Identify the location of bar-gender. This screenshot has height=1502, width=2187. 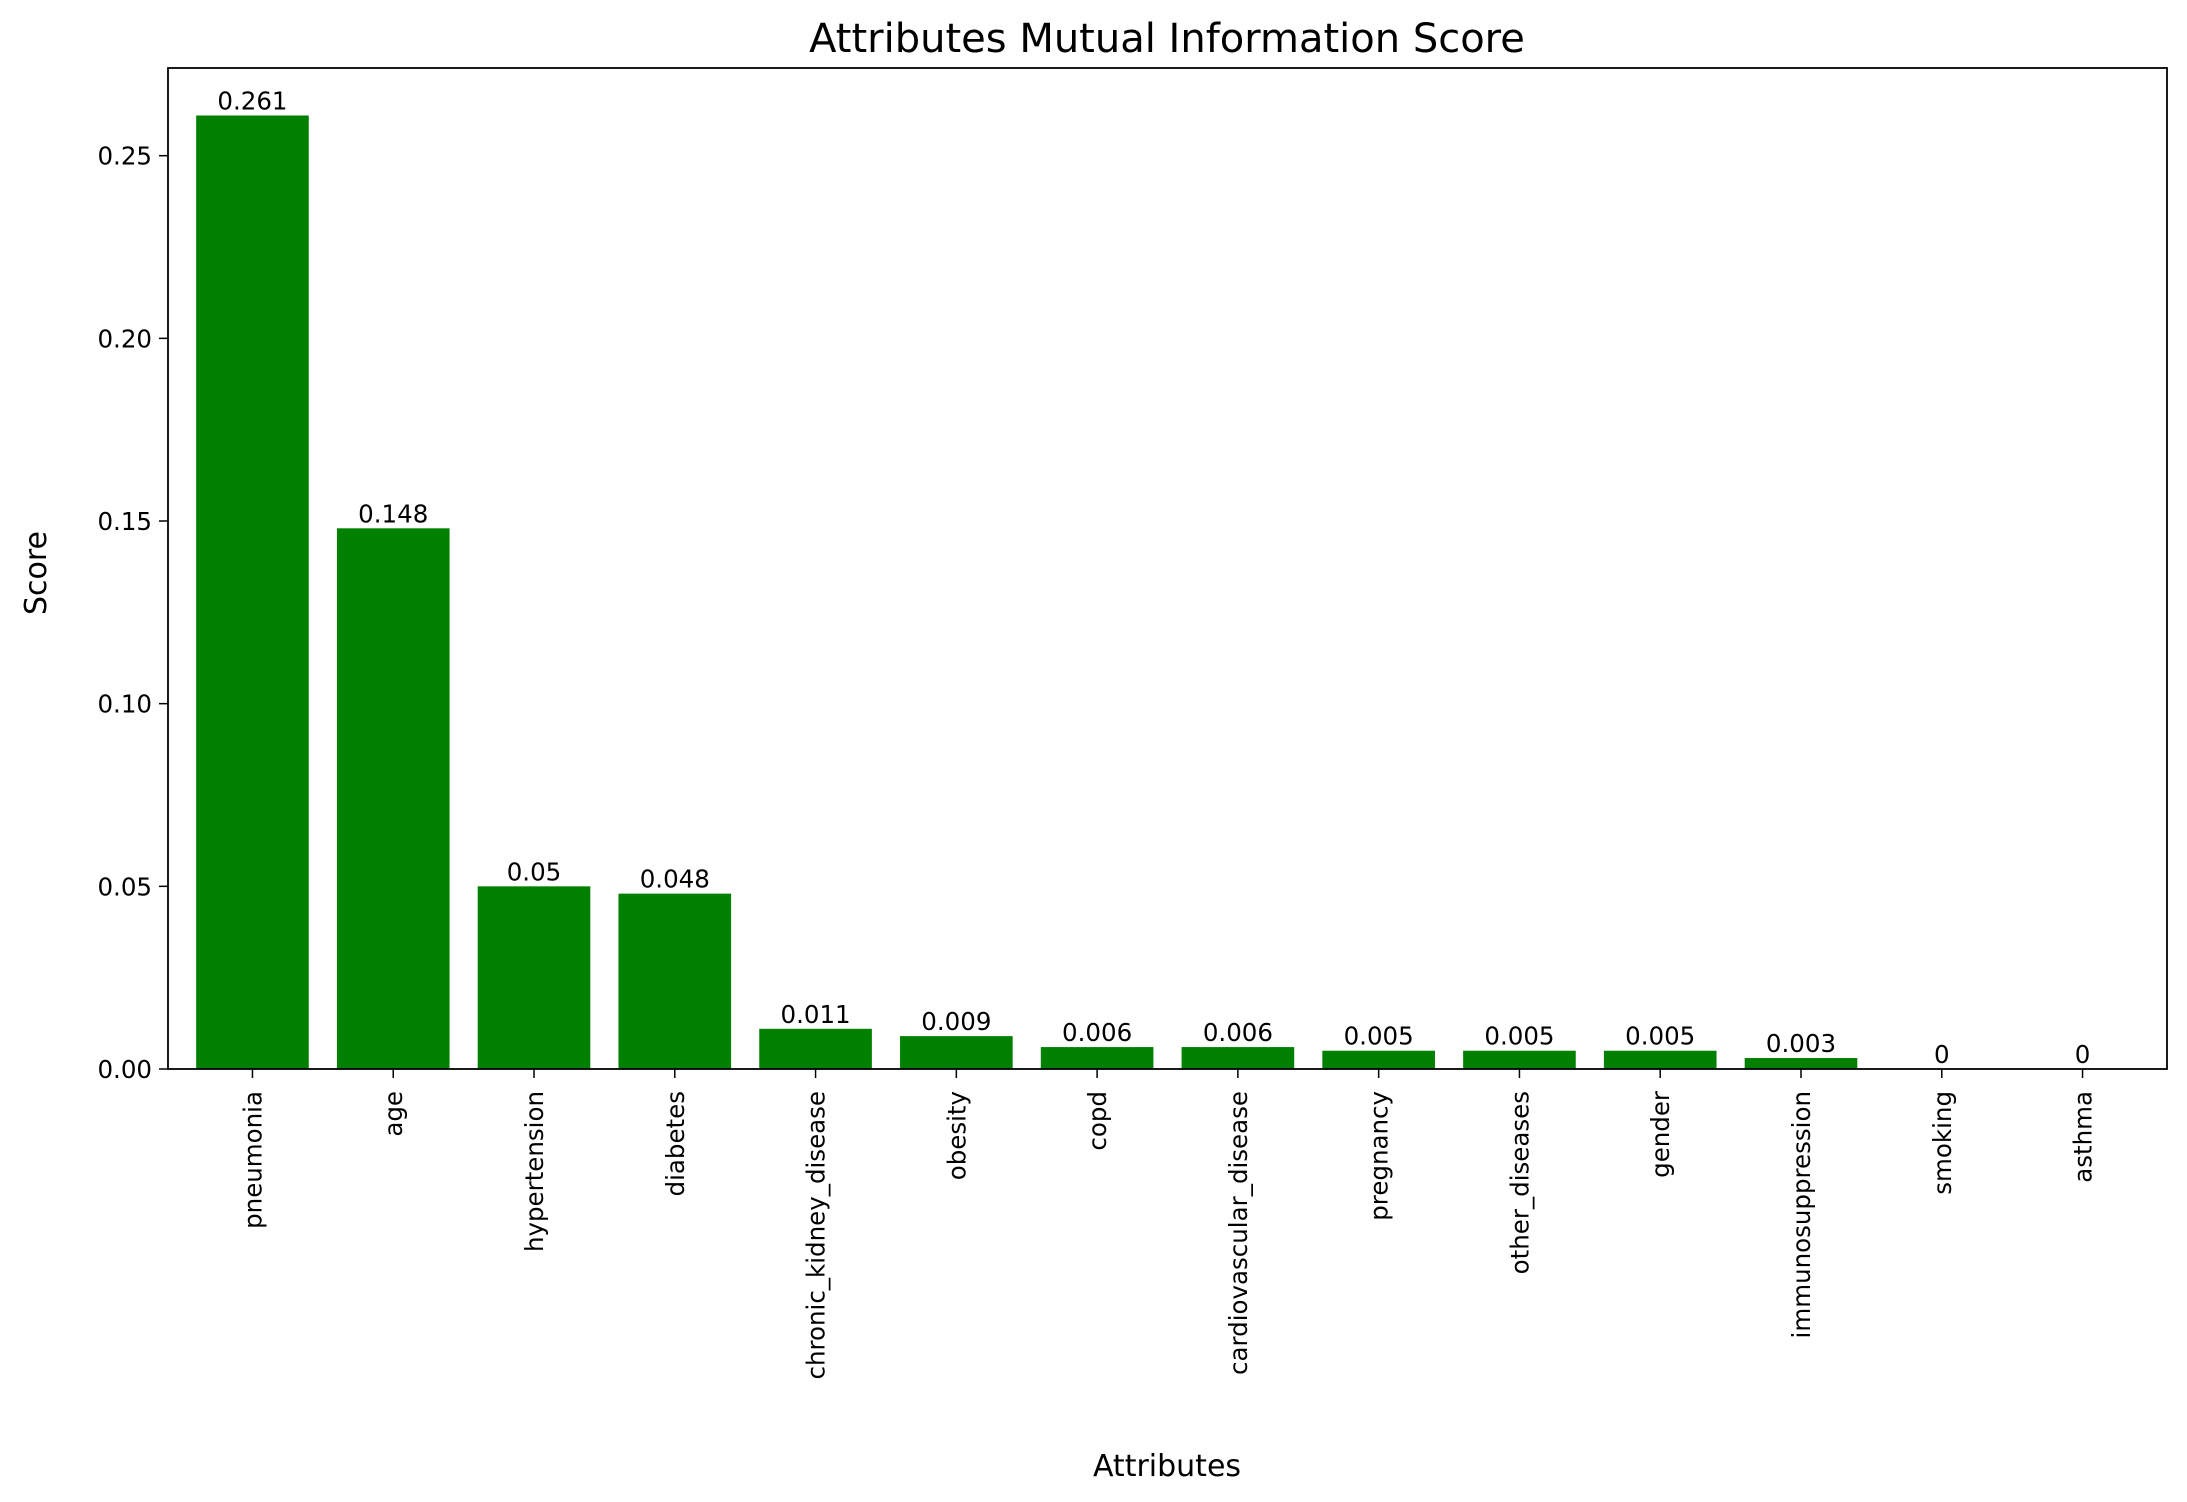
(1660, 1059).